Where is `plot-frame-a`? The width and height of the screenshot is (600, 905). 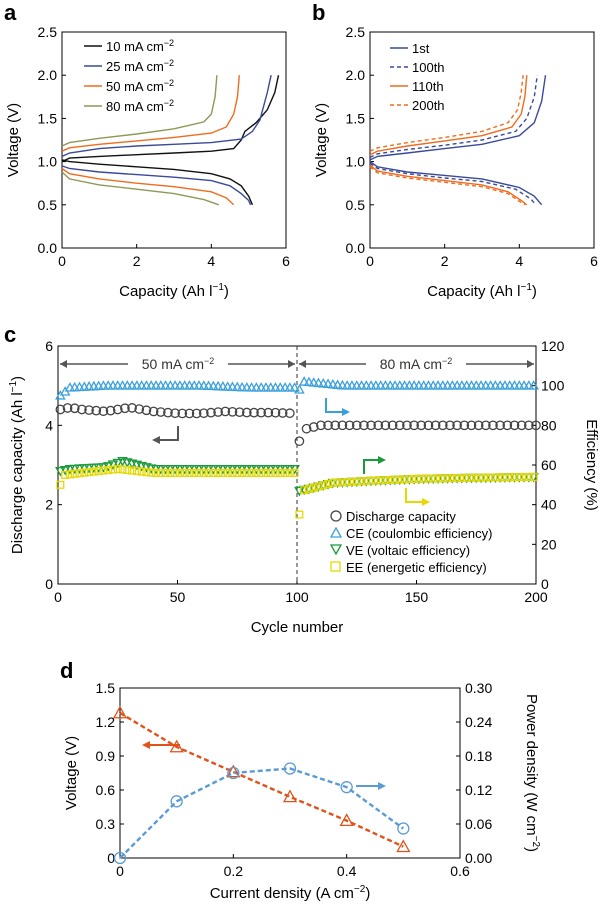 plot-frame-a is located at coordinates (174, 140).